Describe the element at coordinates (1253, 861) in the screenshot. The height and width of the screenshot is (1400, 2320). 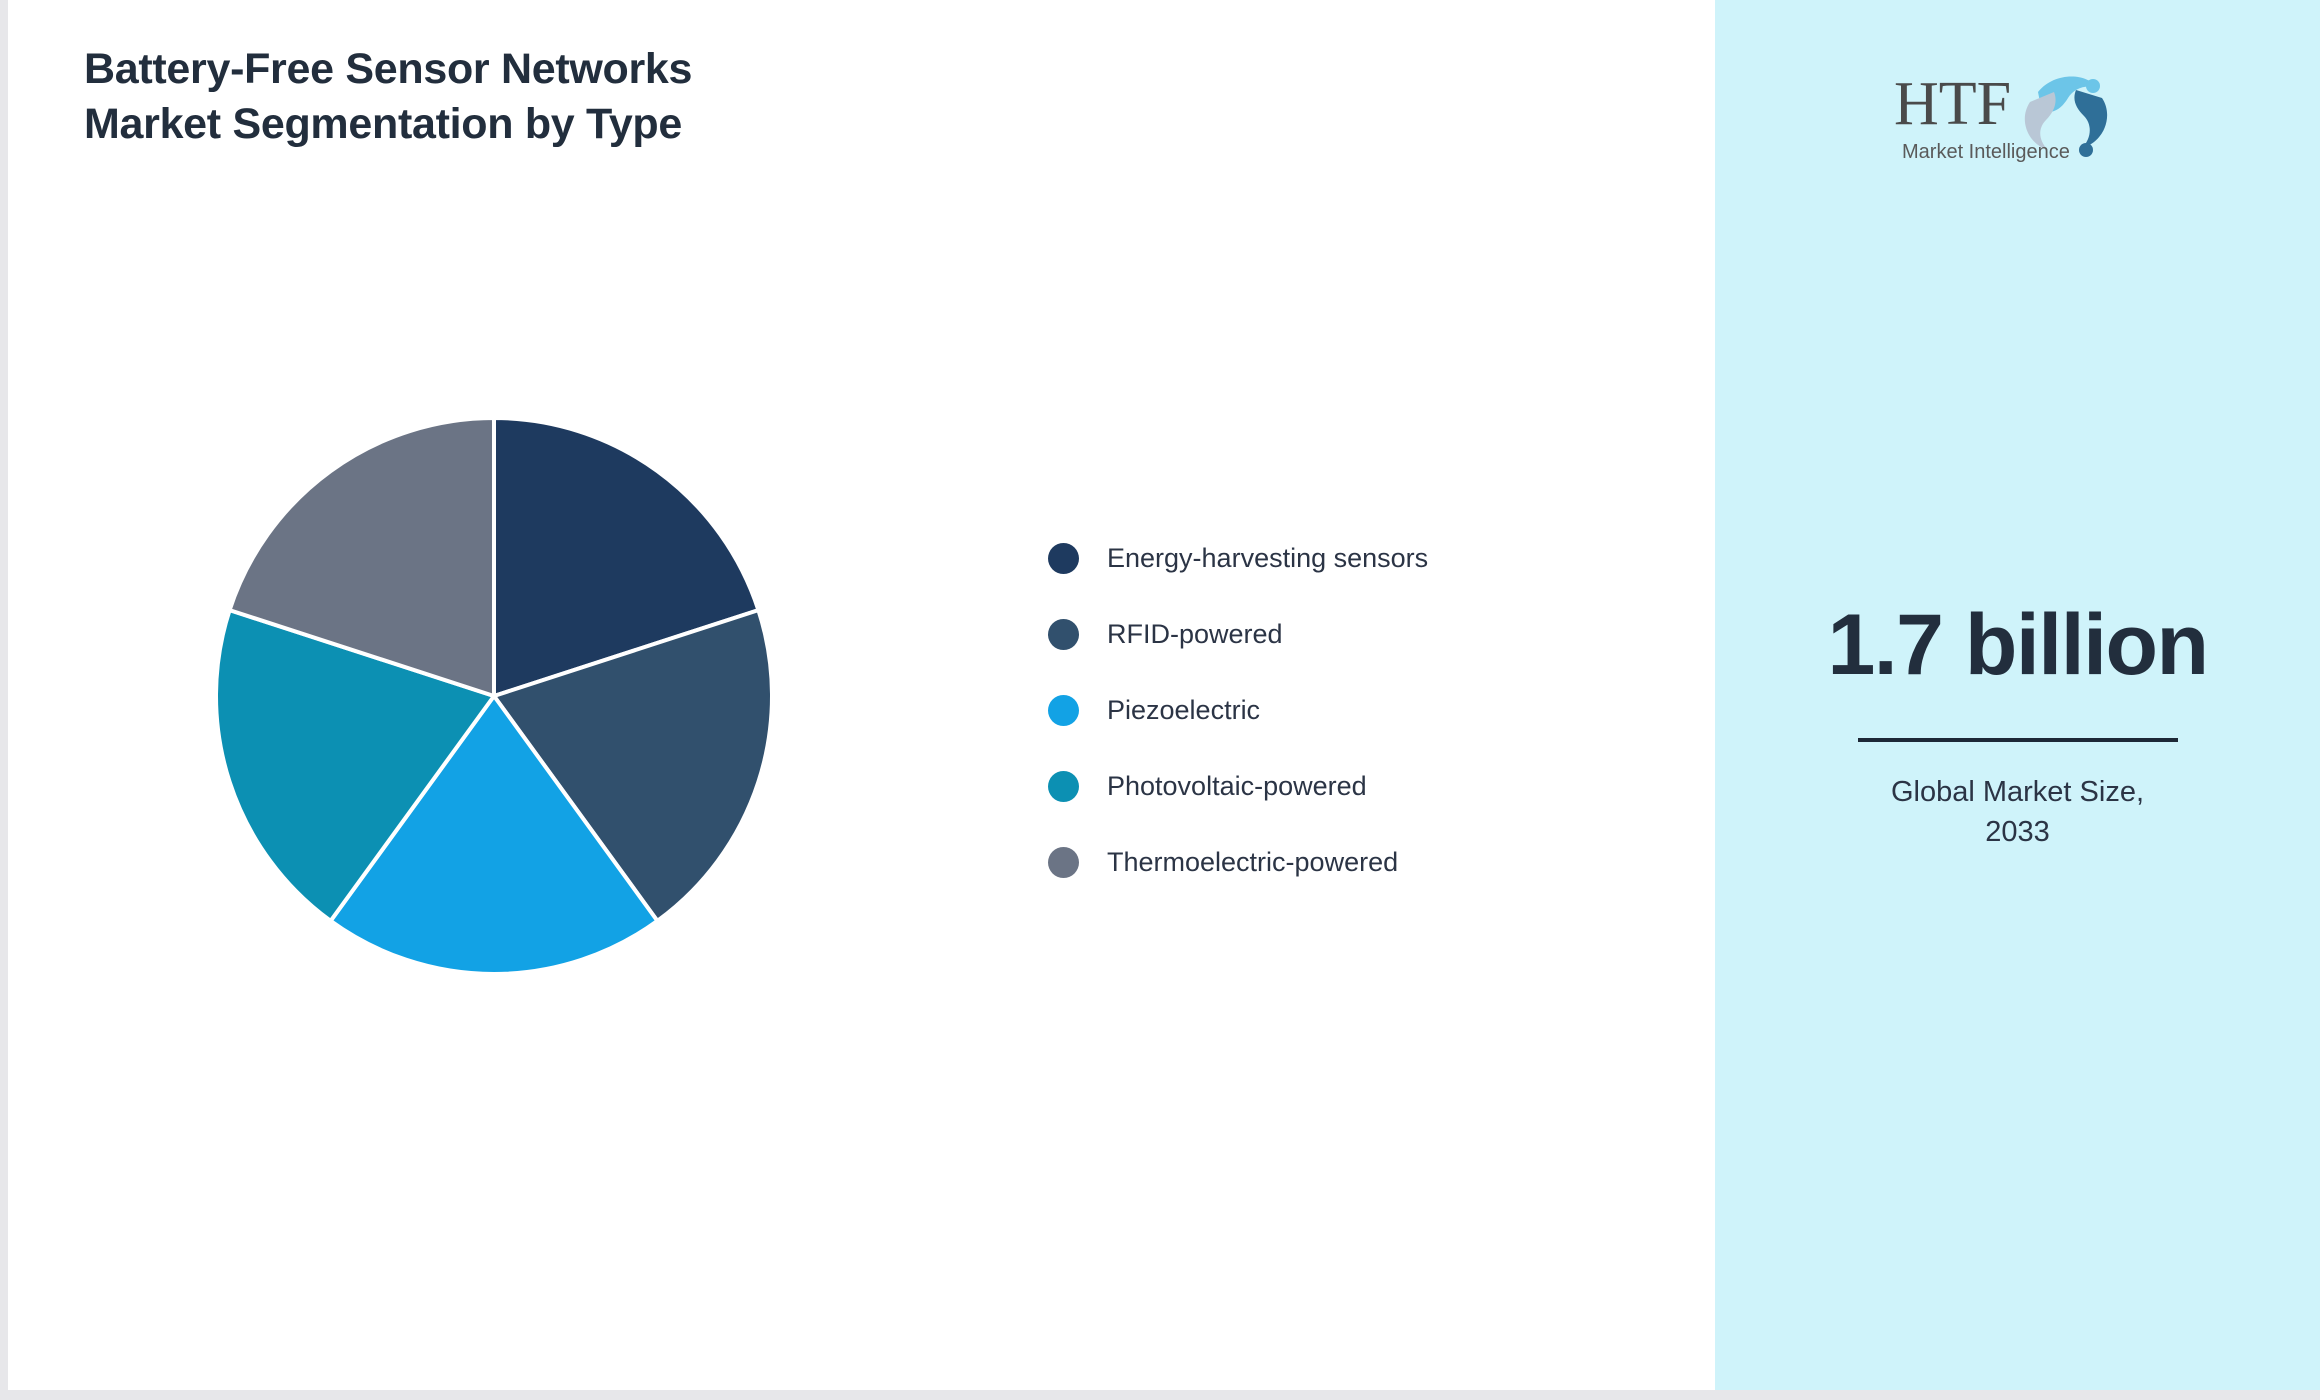
I see `legend-item-label: Thermoelectric-powered` at that location.